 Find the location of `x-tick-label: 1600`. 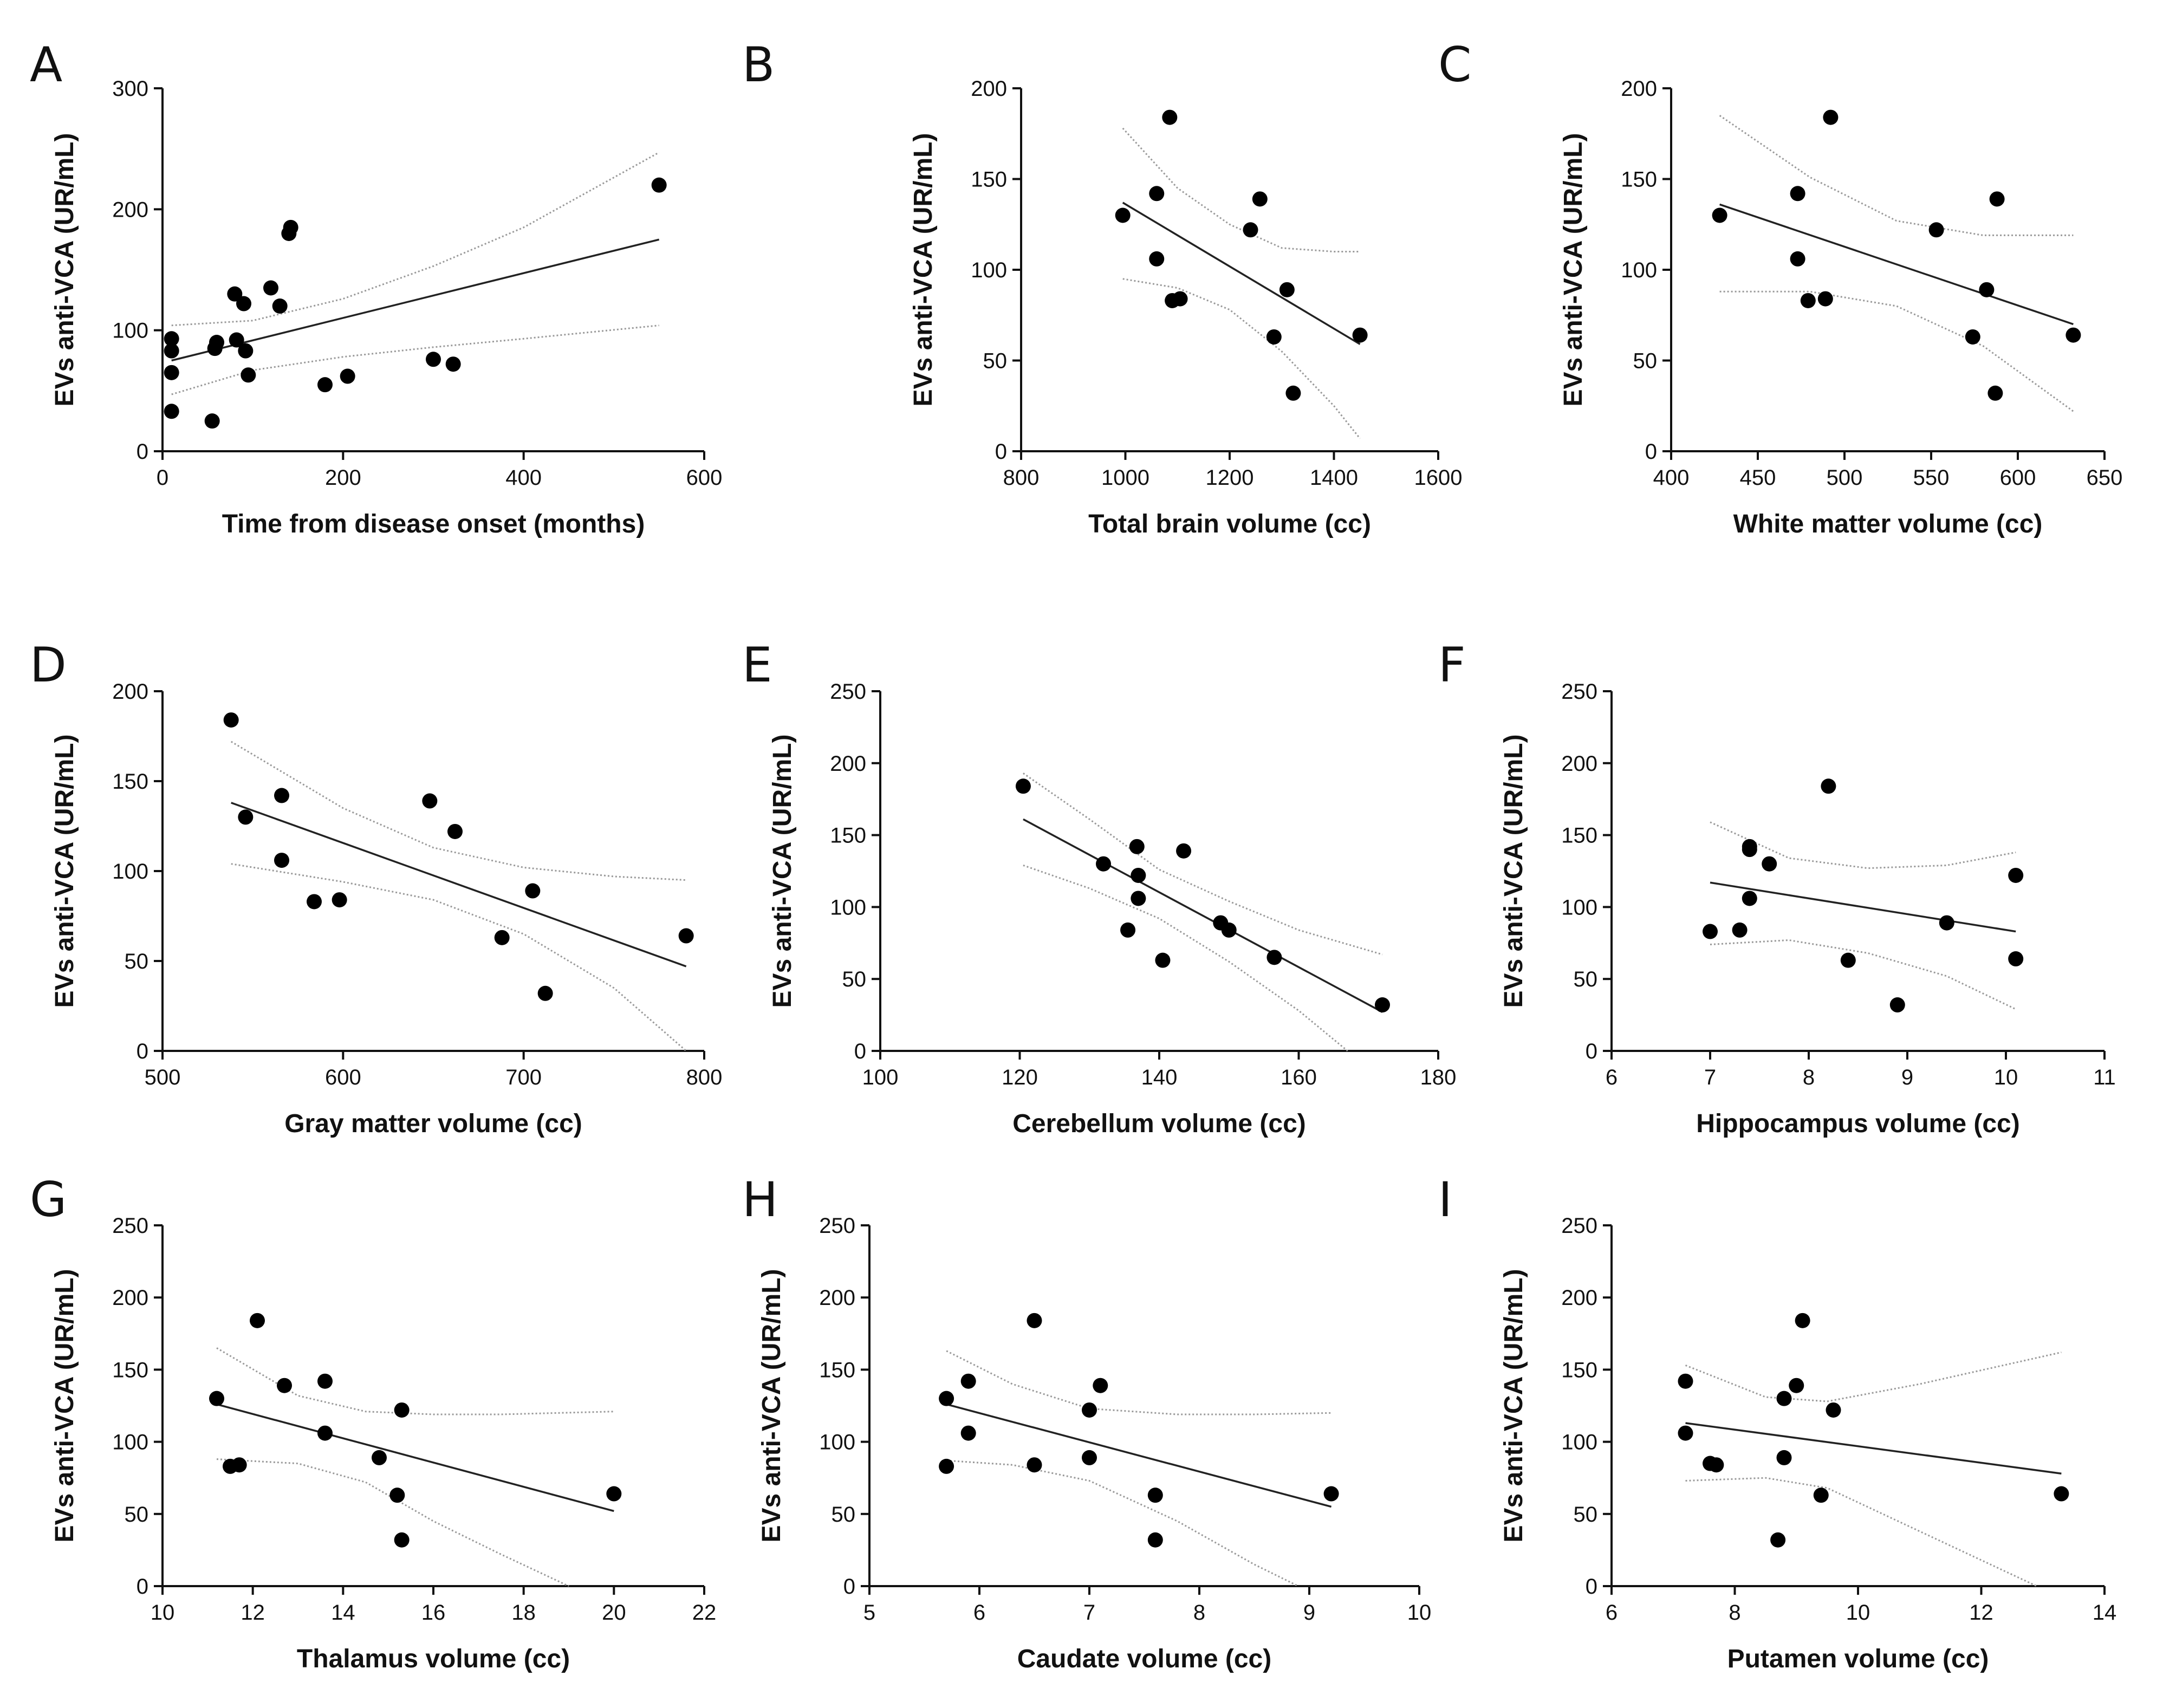

x-tick-label: 1600 is located at coordinates (1439, 478).